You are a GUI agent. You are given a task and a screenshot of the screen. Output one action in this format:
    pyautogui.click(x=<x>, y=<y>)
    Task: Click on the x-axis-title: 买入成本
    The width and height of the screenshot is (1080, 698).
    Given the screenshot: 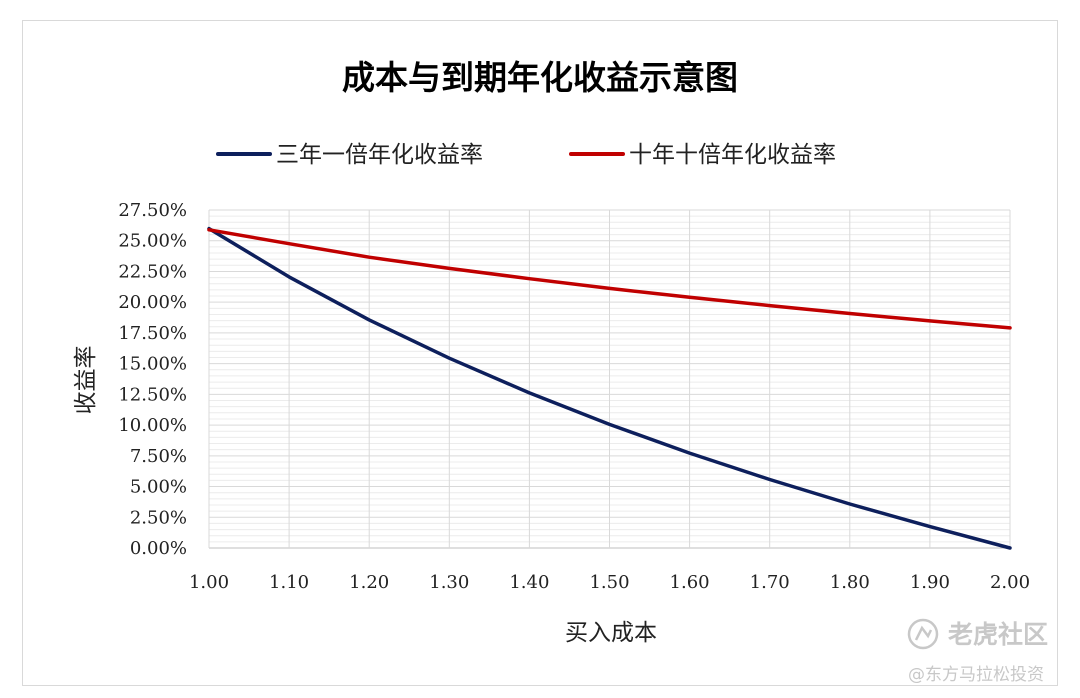 What is the action you would take?
    pyautogui.click(x=611, y=633)
    